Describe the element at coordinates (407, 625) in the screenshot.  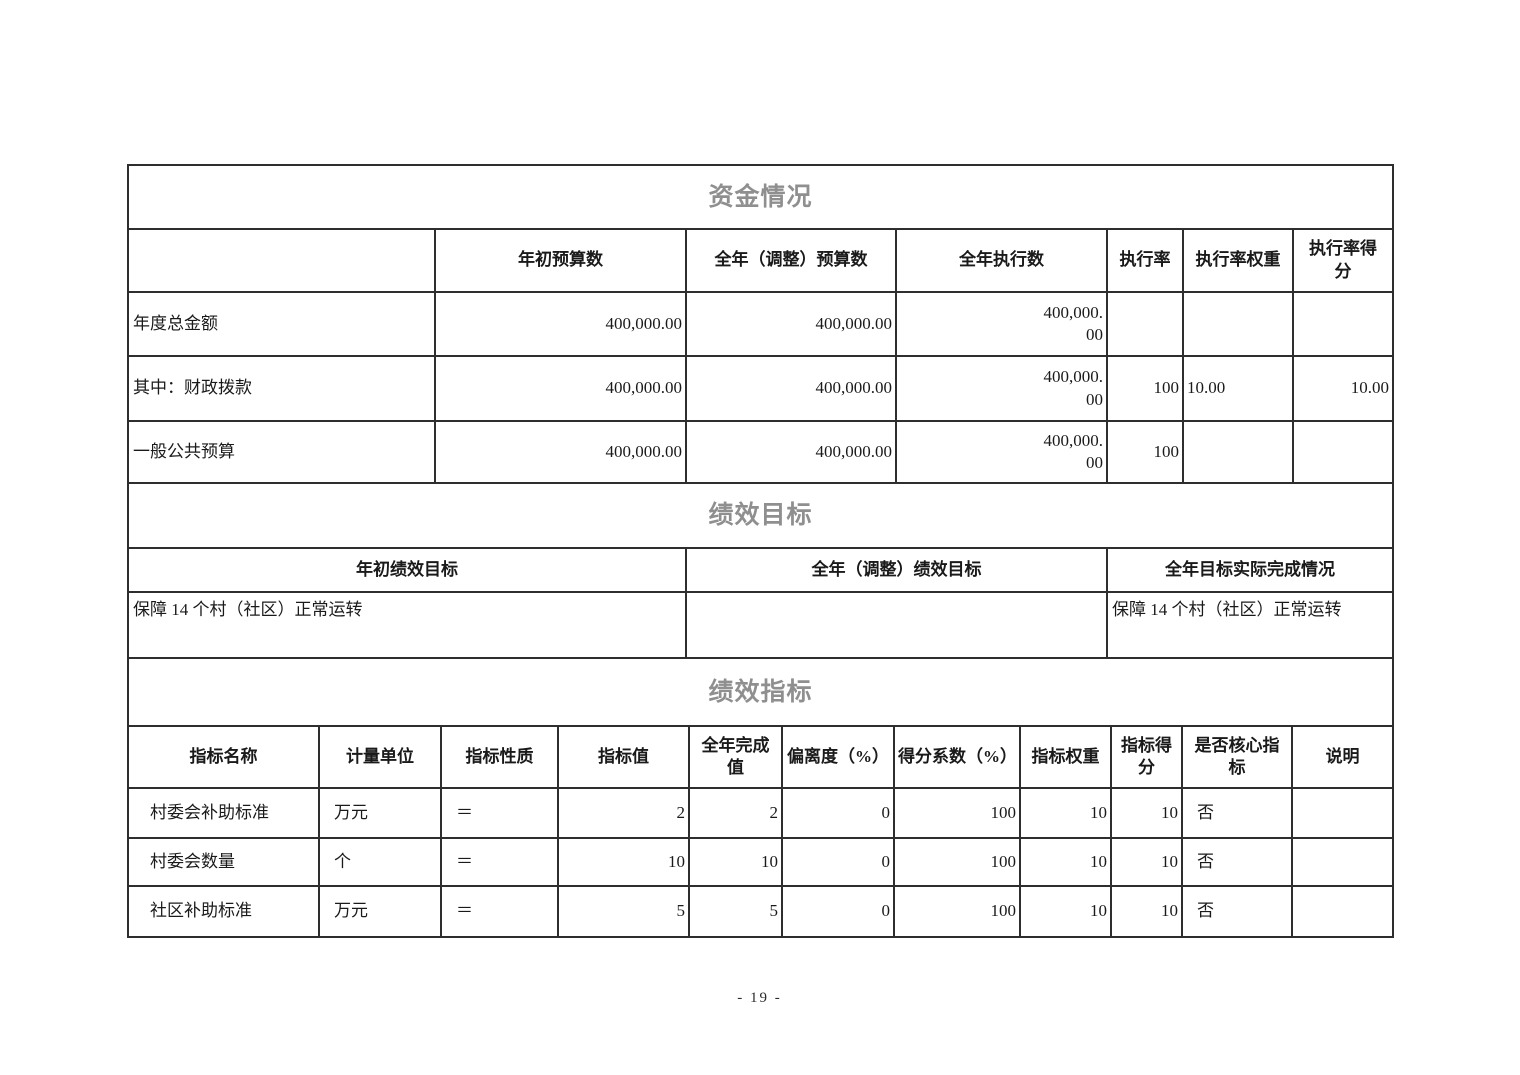
I see `cell-initial-goal: 保障 14 个村（社区）正常运转` at that location.